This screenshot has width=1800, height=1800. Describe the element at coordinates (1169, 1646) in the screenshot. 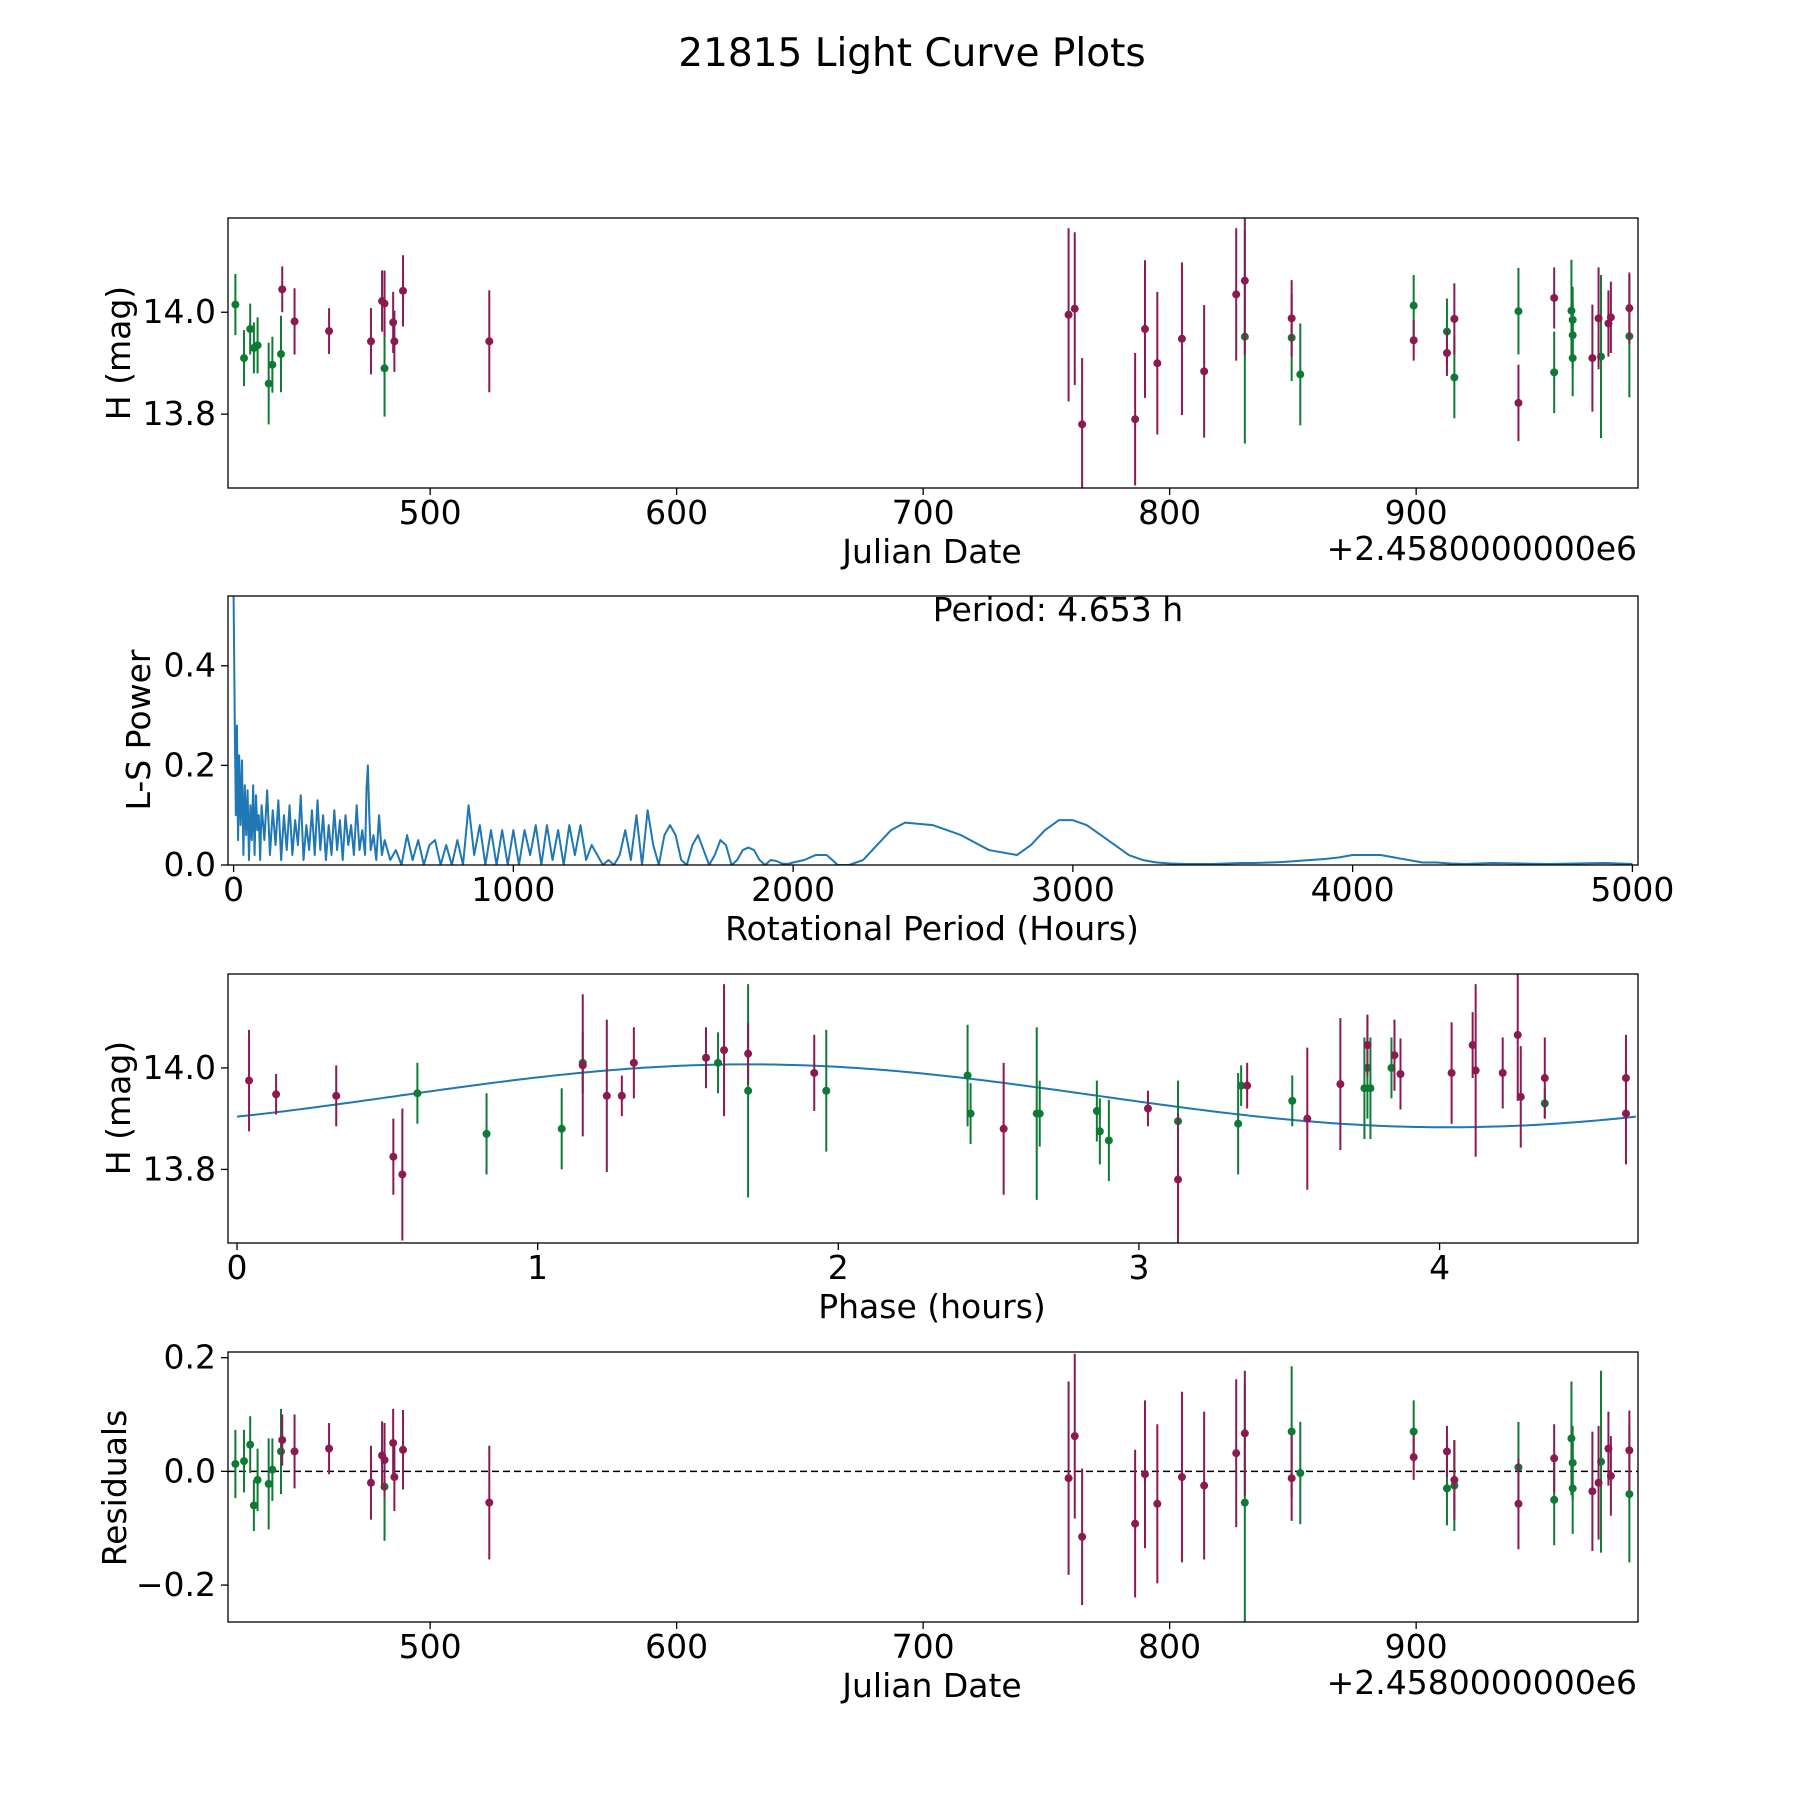

I see `x-tick-label: 800` at that location.